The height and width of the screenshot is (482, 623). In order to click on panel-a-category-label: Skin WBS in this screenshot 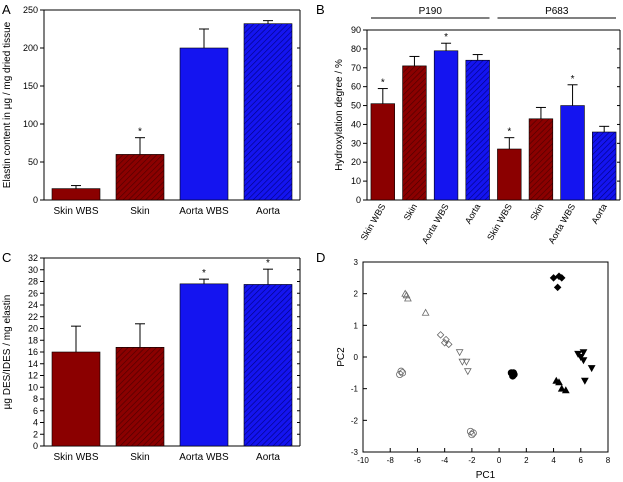, I will do `click(75, 211)`.